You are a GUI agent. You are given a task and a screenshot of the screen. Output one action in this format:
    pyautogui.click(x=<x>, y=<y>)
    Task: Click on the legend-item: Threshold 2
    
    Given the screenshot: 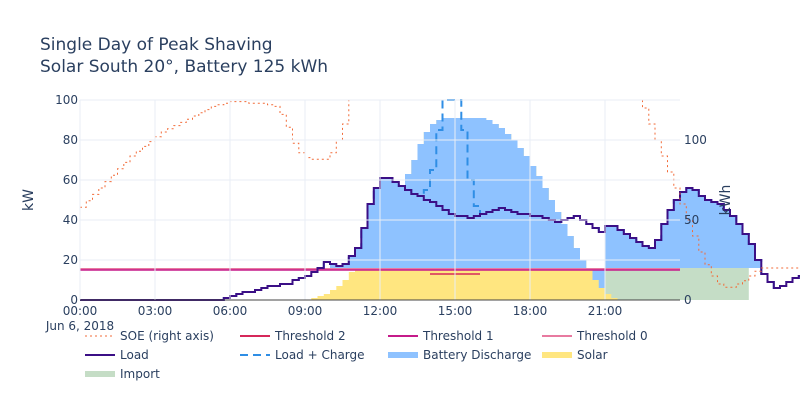 What is the action you would take?
    pyautogui.click(x=293, y=336)
    